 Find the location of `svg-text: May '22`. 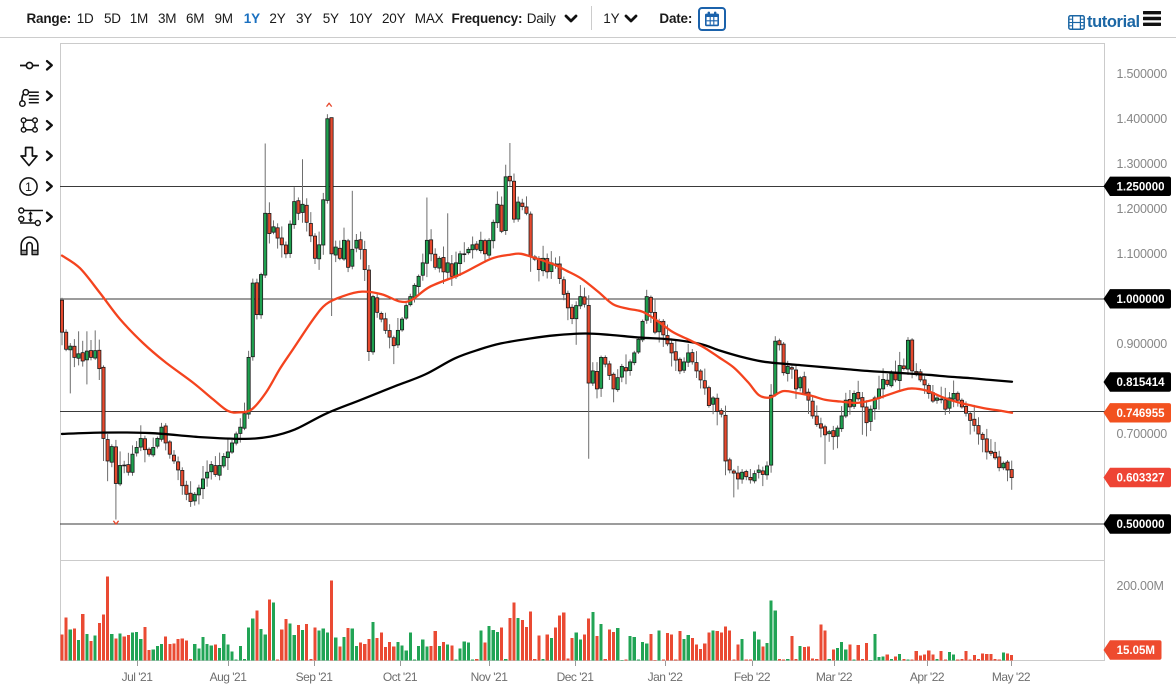

svg-text: May '22 is located at coordinates (1011, 677).